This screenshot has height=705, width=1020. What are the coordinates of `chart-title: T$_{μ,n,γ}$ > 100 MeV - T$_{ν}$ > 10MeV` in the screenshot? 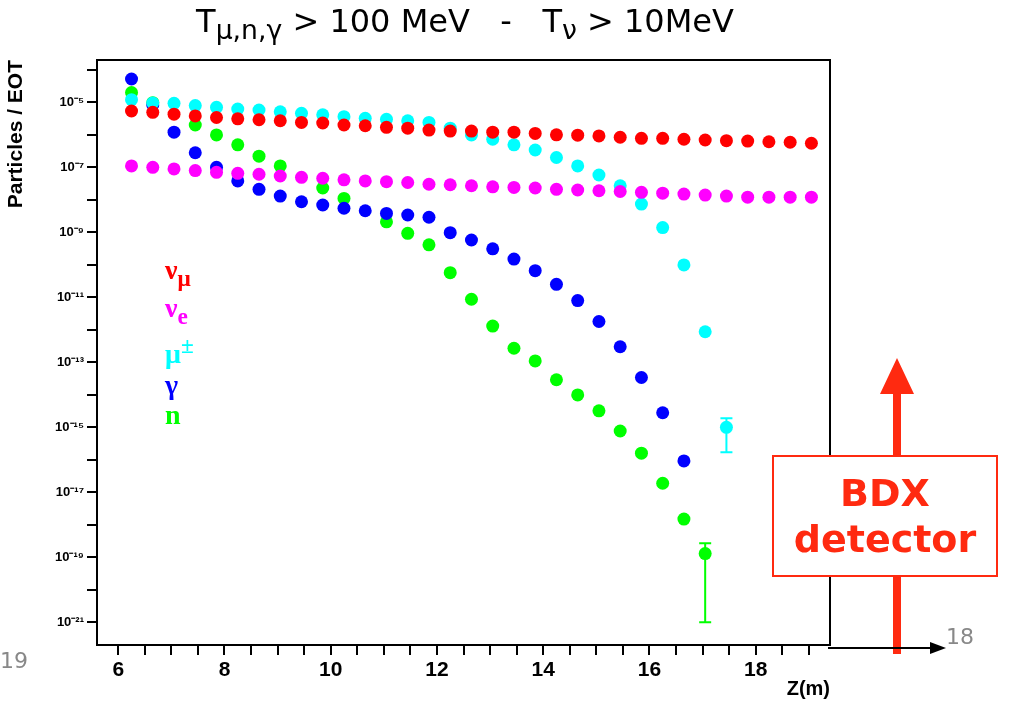 It's located at (465, 24).